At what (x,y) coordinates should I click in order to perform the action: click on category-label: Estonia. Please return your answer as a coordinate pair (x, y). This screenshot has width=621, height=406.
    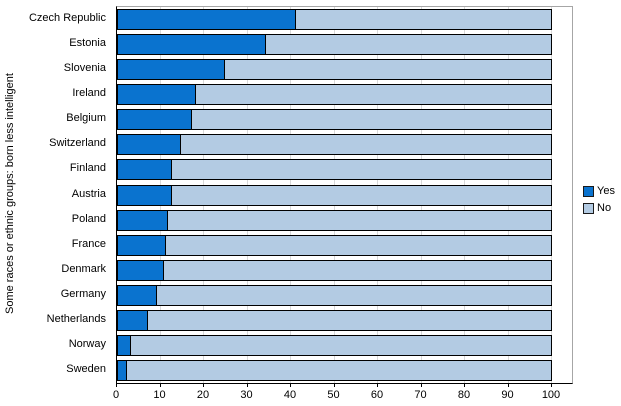
    Looking at the image, I should click on (87, 43).